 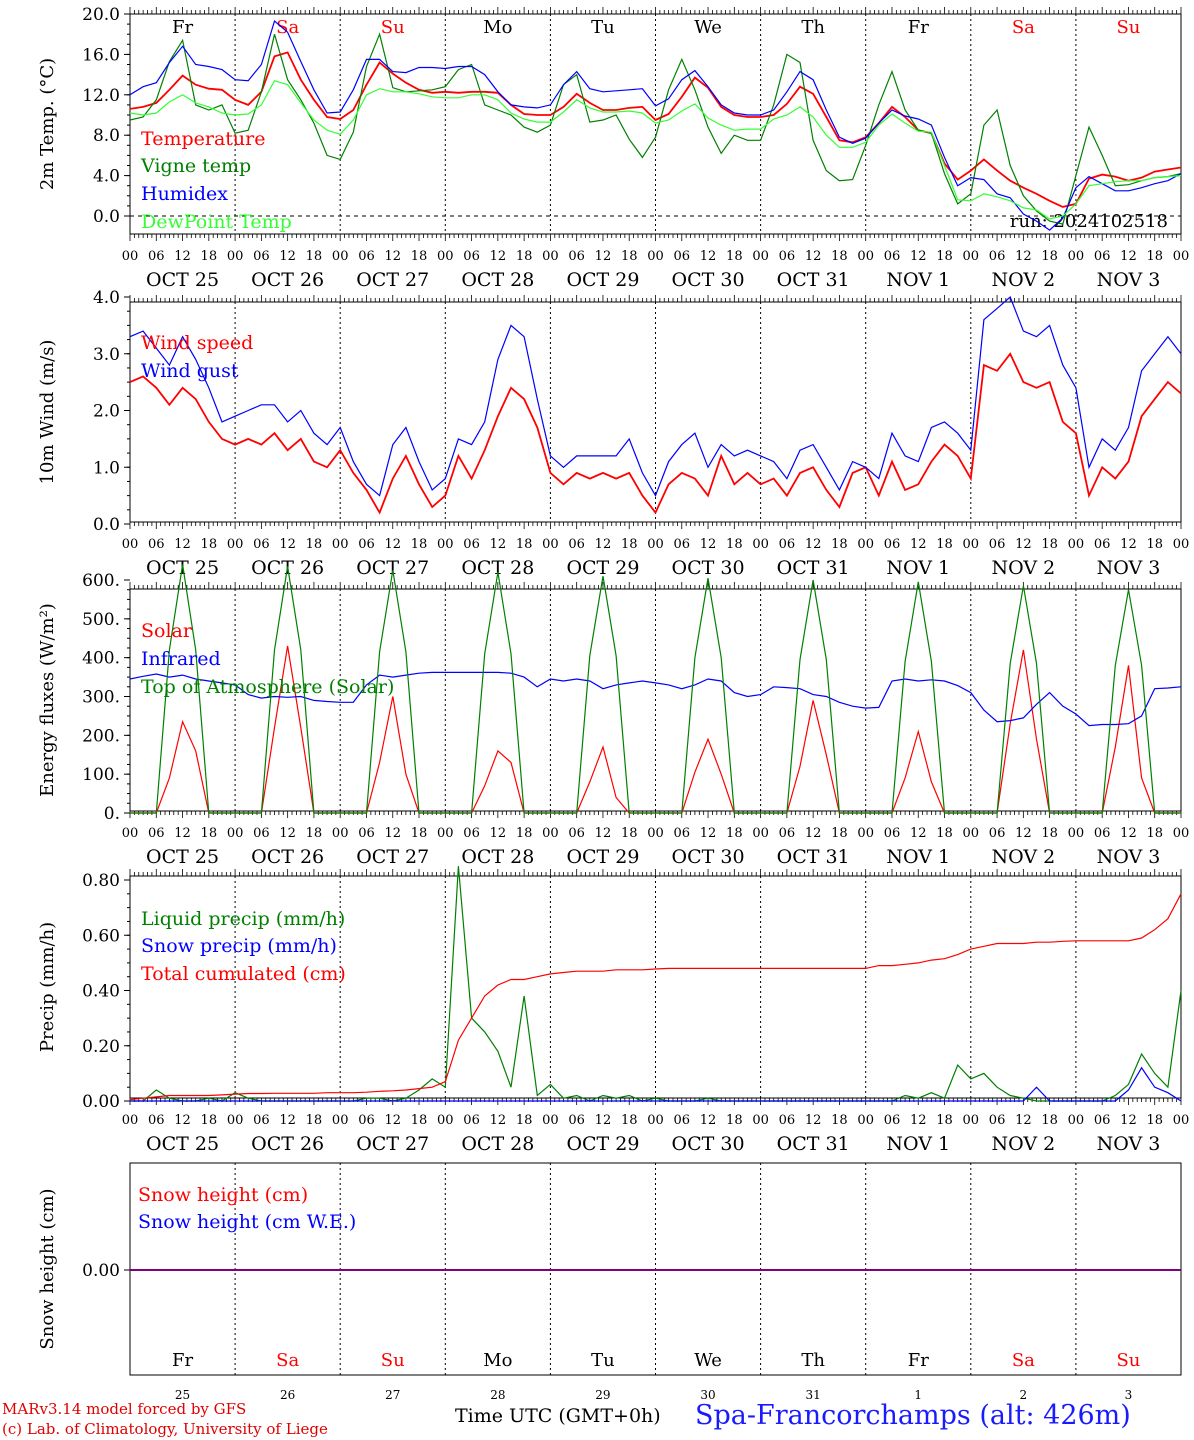 What do you see at coordinates (181, 659) in the screenshot?
I see `legend-entry: Infrared` at bounding box center [181, 659].